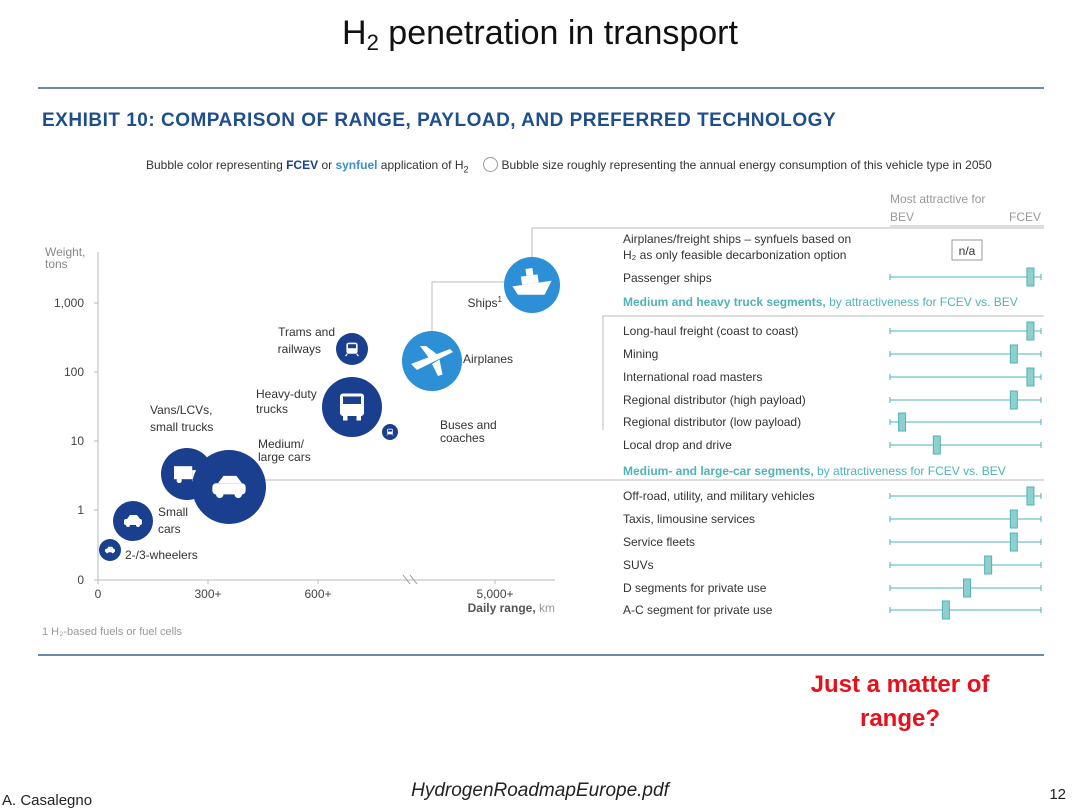 This screenshot has height=809, width=1080. What do you see at coordinates (251, 480) in the screenshot?
I see `bubble-car: Medium/large cars` at bounding box center [251, 480].